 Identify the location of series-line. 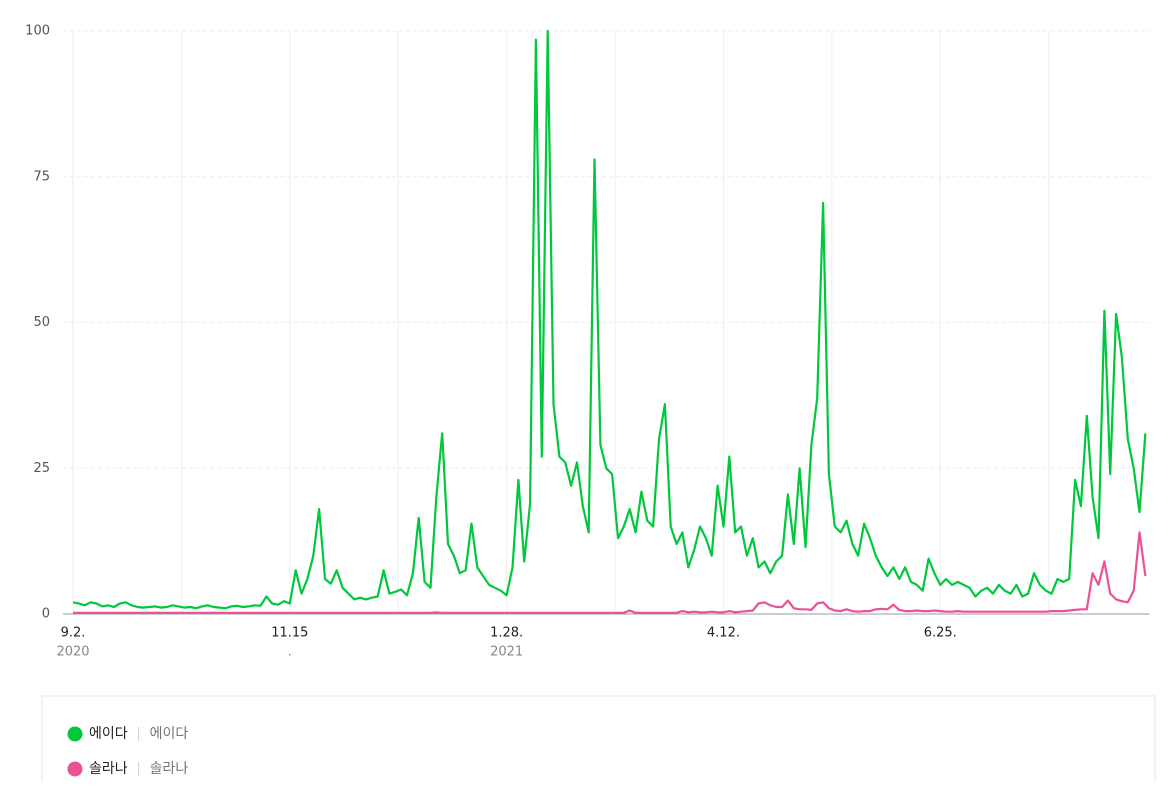
(610, 572).